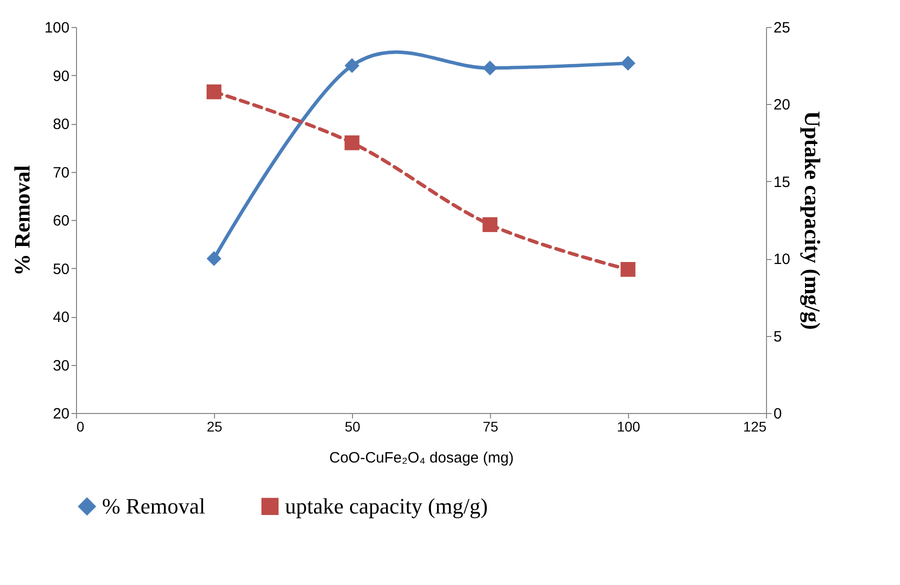  I want to click on y-tick-label: 50, so click(61, 269).